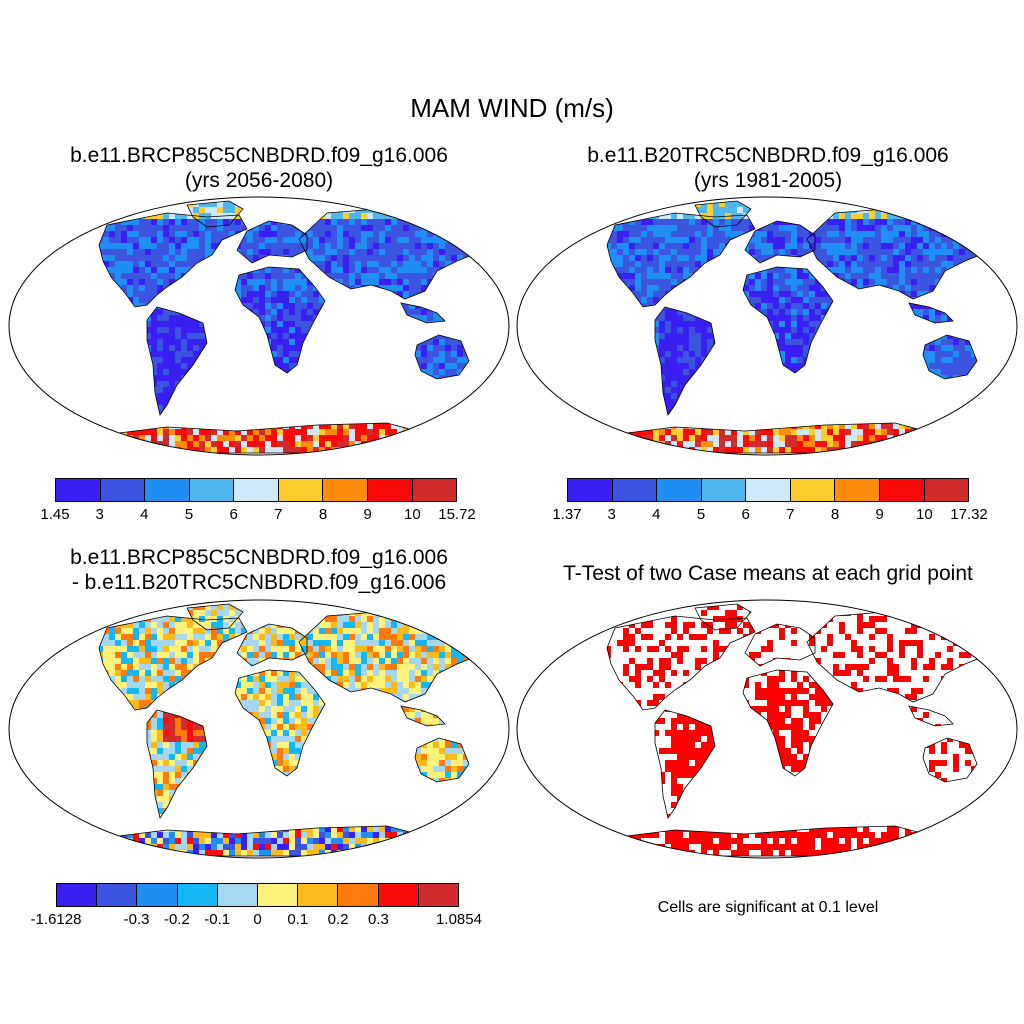  I want to click on panel-3-colorbar, so click(257, 895).